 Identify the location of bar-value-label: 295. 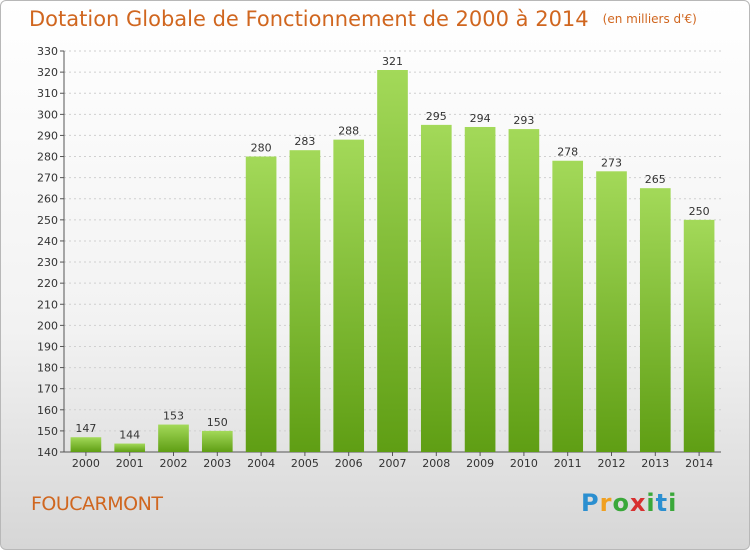
(436, 116).